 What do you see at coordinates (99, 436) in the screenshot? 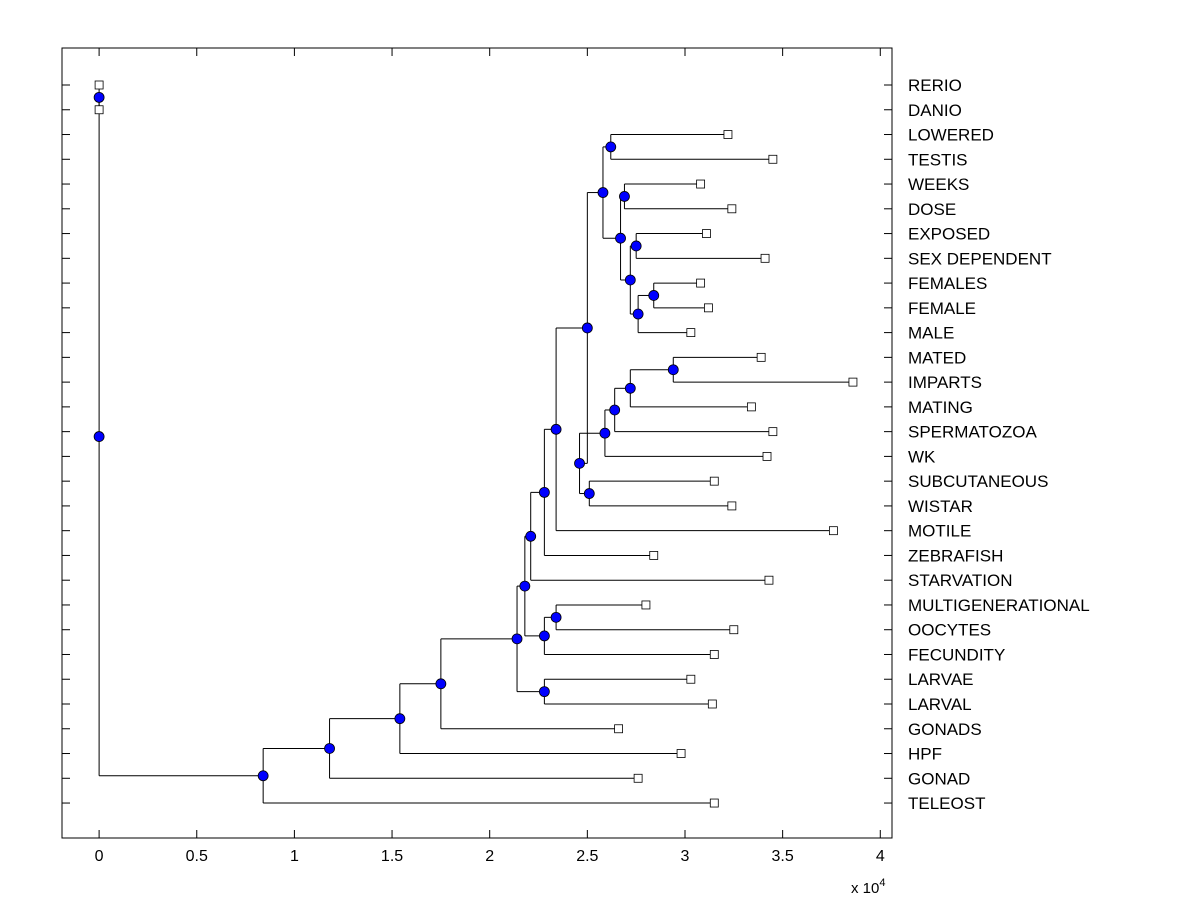
I see `cluster-node-ROOT` at bounding box center [99, 436].